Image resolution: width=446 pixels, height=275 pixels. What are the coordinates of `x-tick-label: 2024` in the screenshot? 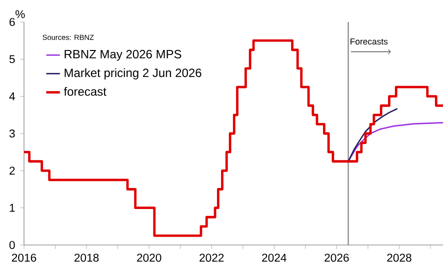 It's located at (274, 258).